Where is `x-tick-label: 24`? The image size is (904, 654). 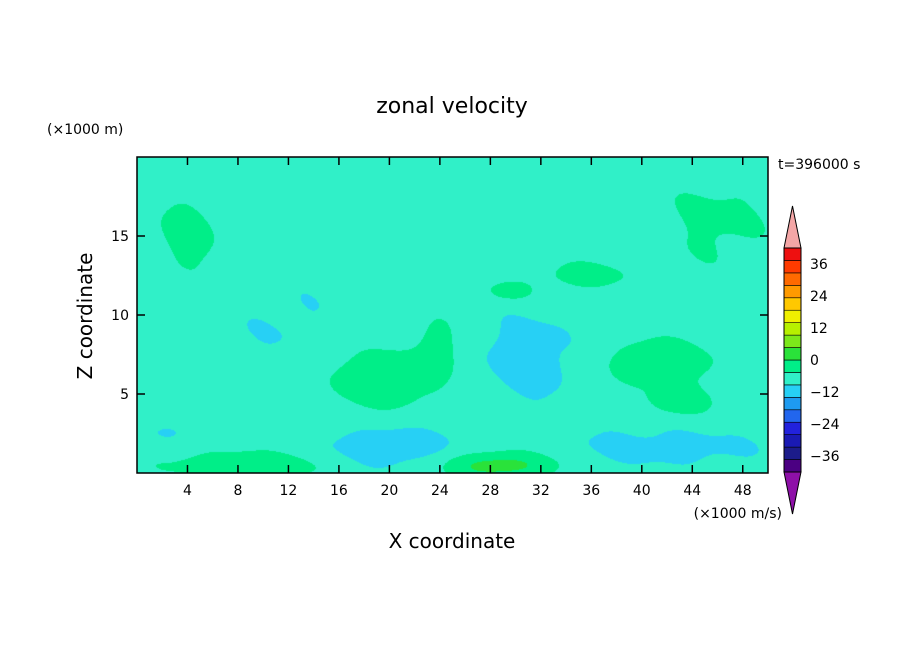
x-tick-label: 24 is located at coordinates (440, 491).